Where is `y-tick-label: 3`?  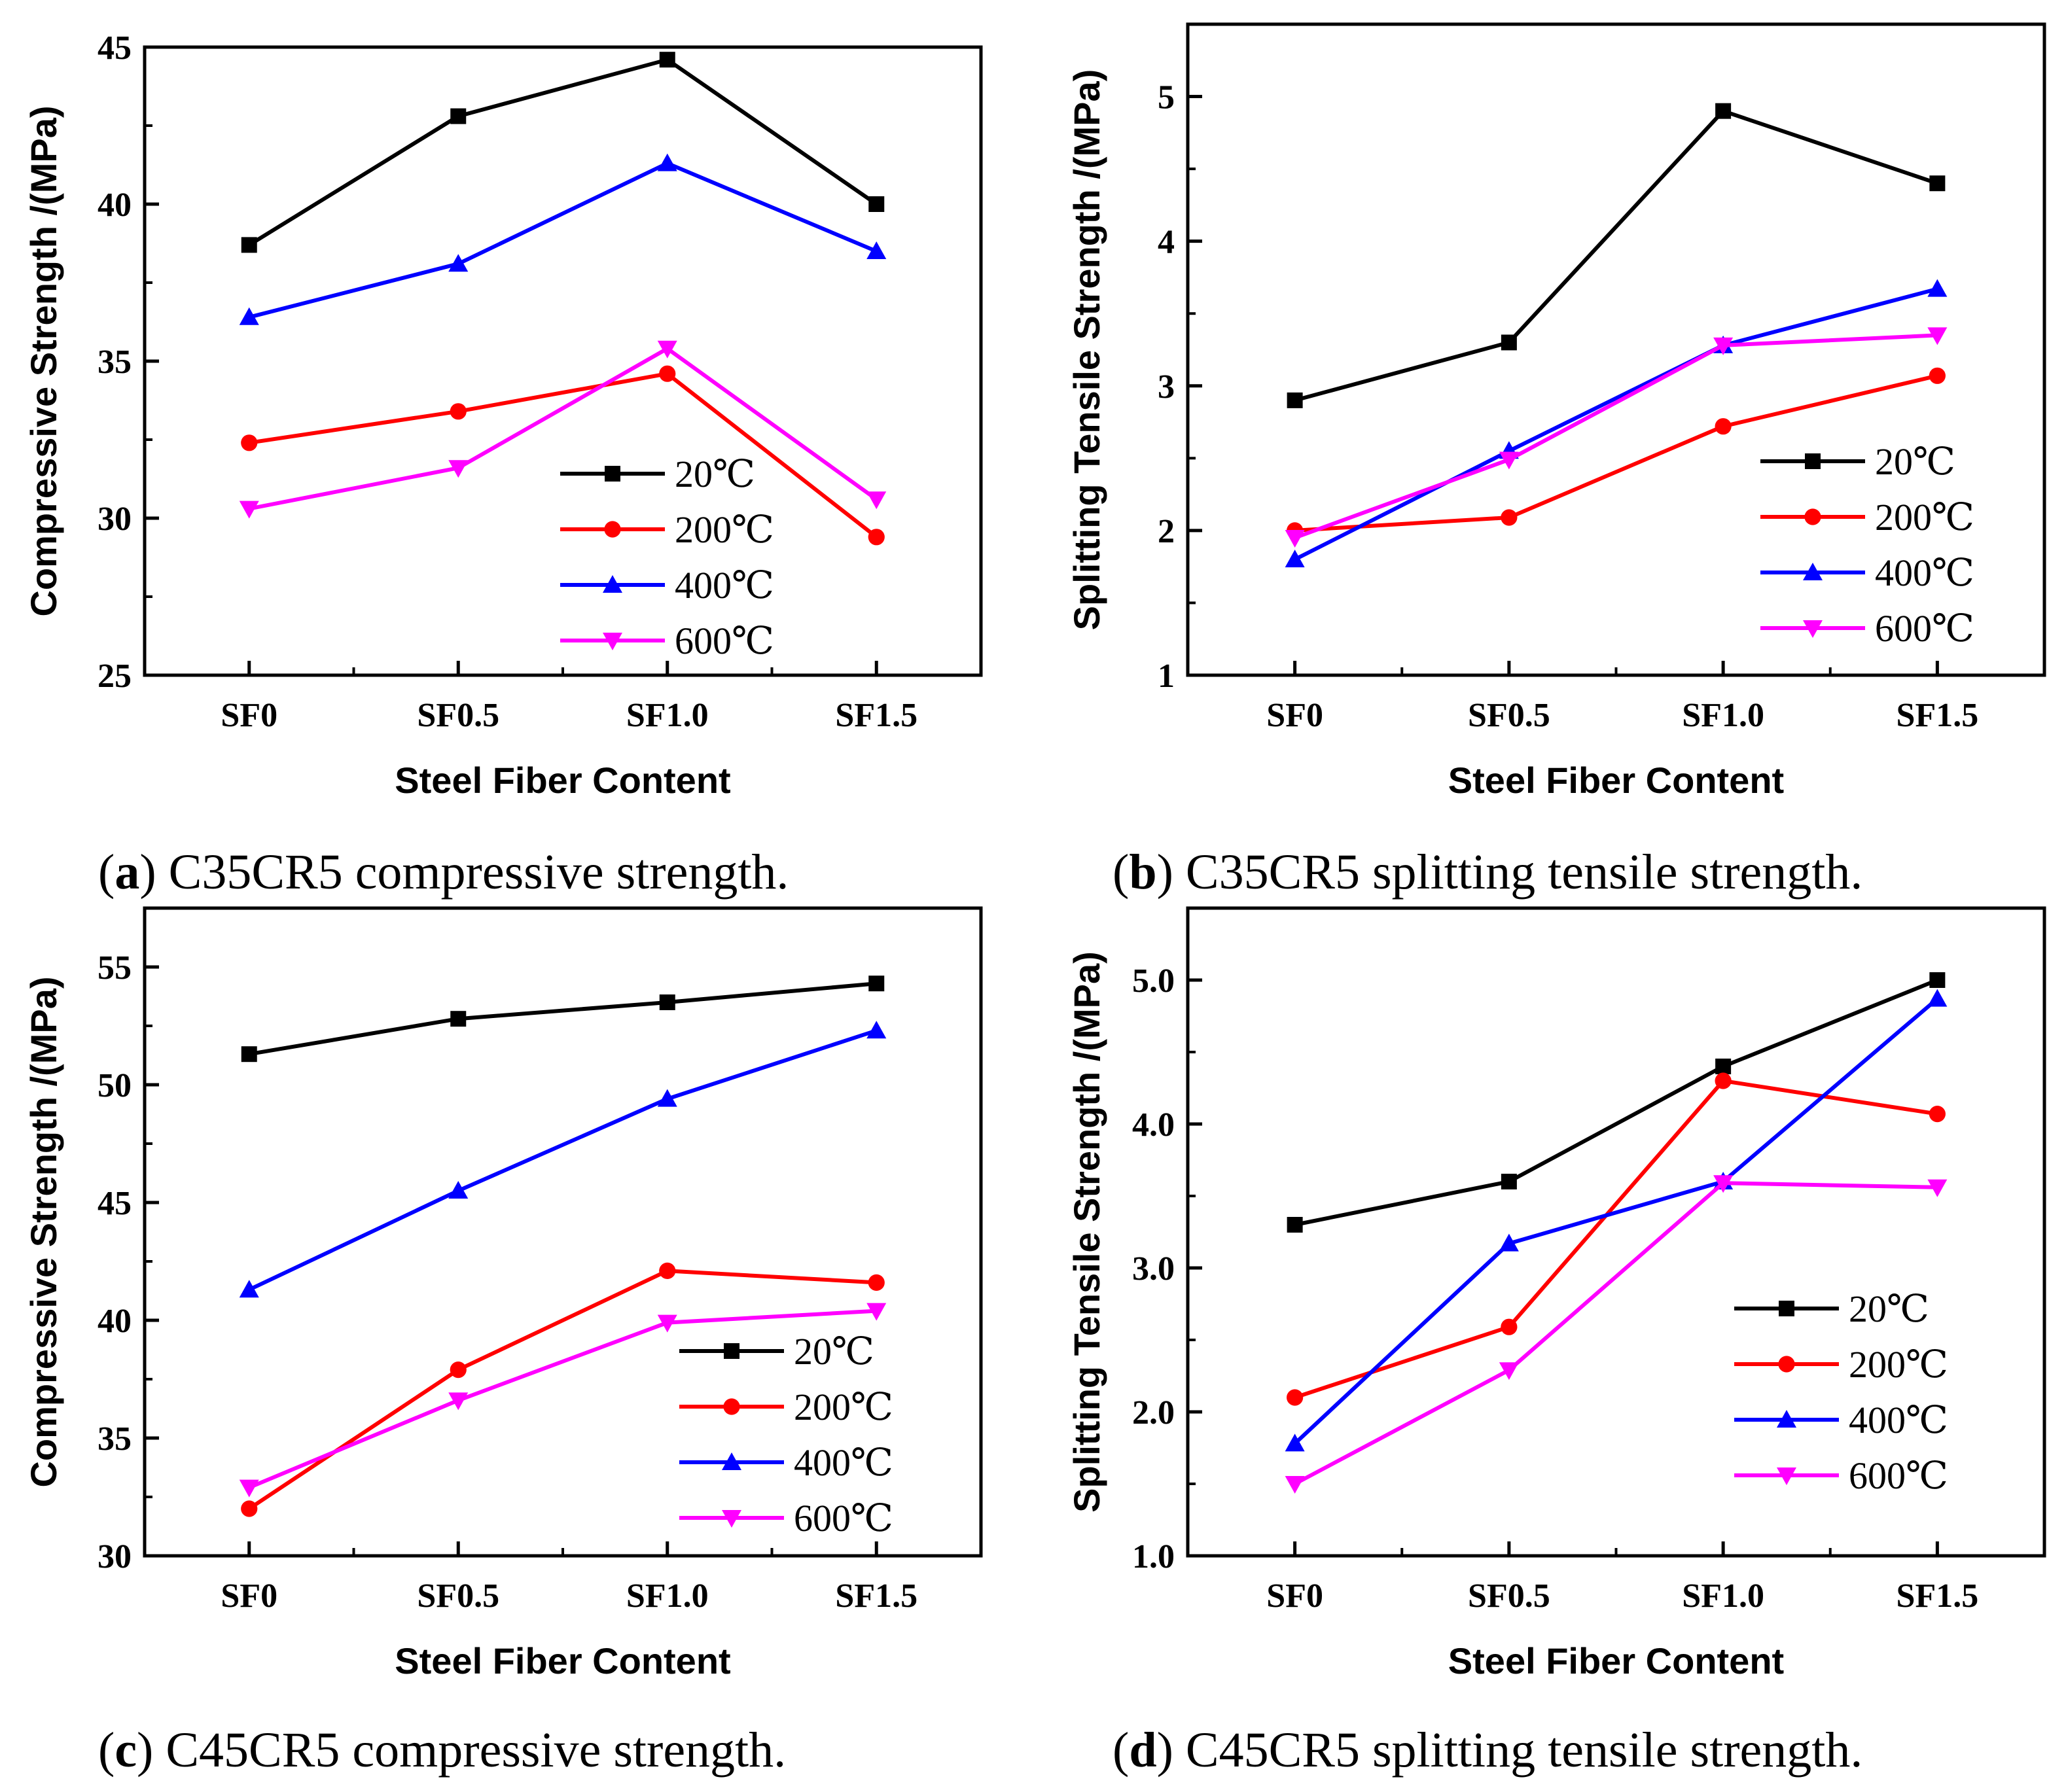
y-tick-label: 3 is located at coordinates (1166, 387).